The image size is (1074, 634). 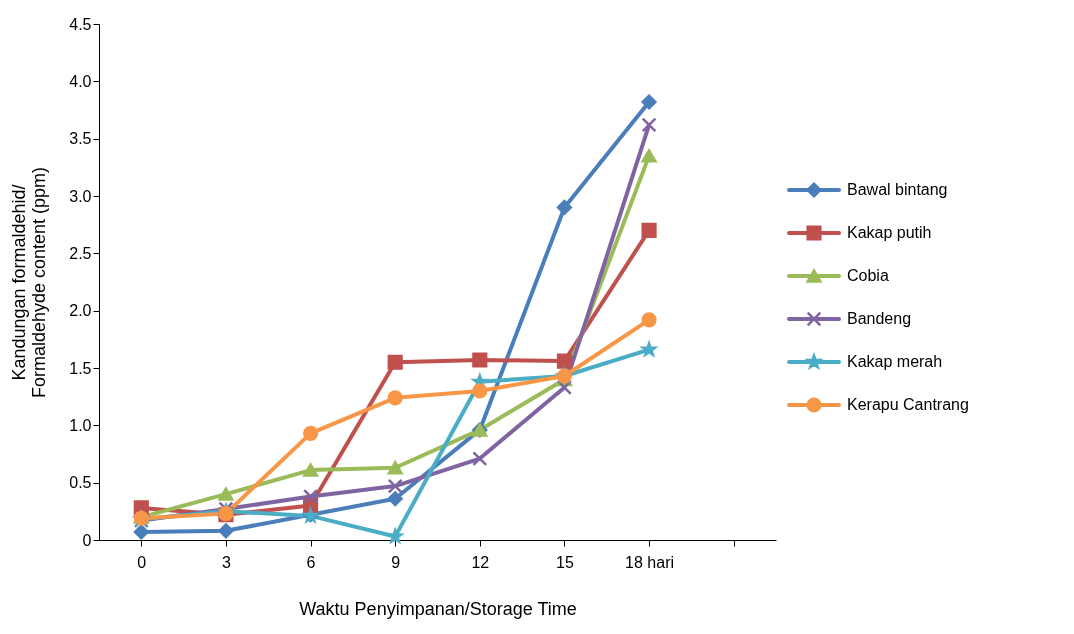 What do you see at coordinates (142, 562) in the screenshot?
I see `x-tick-label: 0` at bounding box center [142, 562].